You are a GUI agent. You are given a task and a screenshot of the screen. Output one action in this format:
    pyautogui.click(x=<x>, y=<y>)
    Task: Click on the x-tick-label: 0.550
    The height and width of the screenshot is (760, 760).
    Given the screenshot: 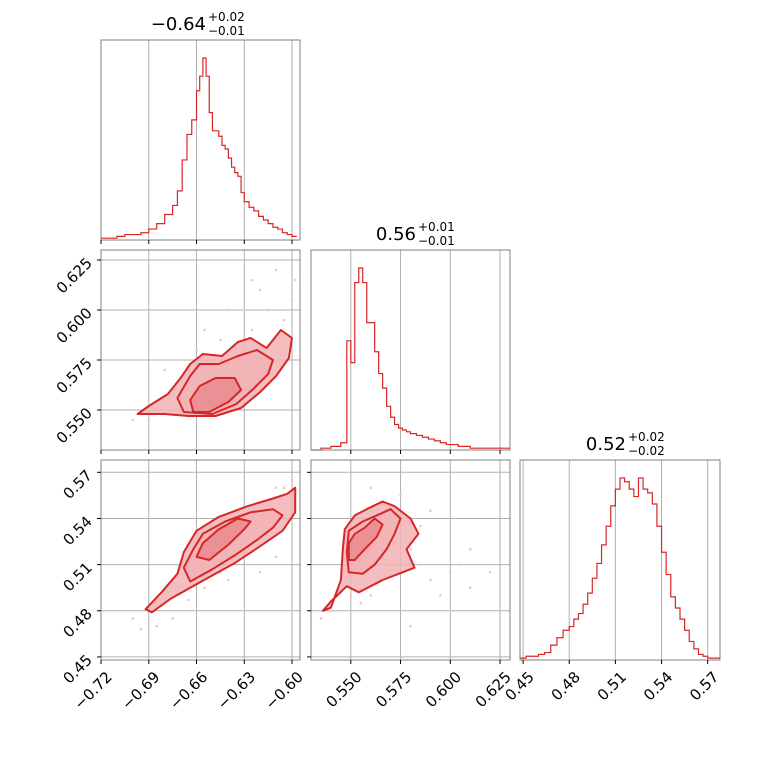 What is the action you would take?
    pyautogui.click(x=343, y=689)
    